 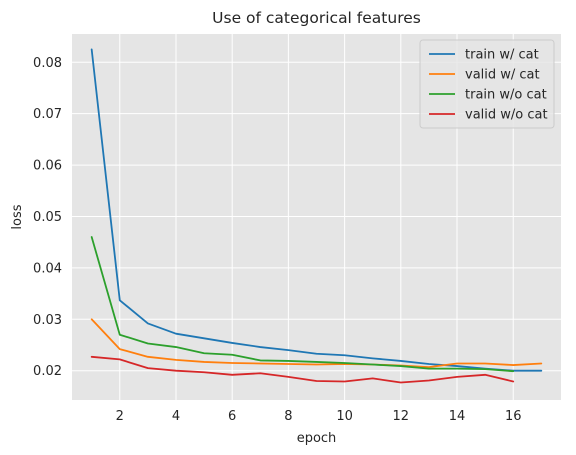 What do you see at coordinates (120, 416) in the screenshot?
I see `x-tick-label: 2` at bounding box center [120, 416].